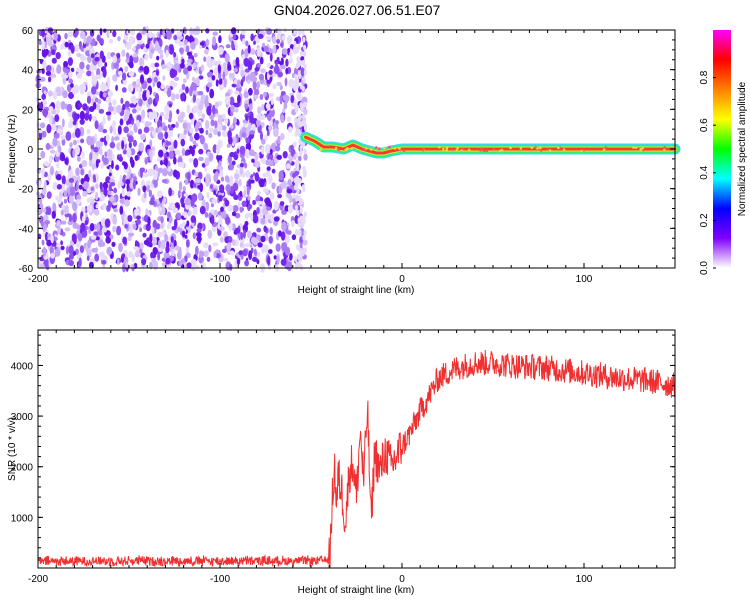 Image resolution: width=750 pixels, height=600 pixels. What do you see at coordinates (12, 449) in the screenshot?
I see `snr-y-label: SNR (10 * v/v)` at bounding box center [12, 449].